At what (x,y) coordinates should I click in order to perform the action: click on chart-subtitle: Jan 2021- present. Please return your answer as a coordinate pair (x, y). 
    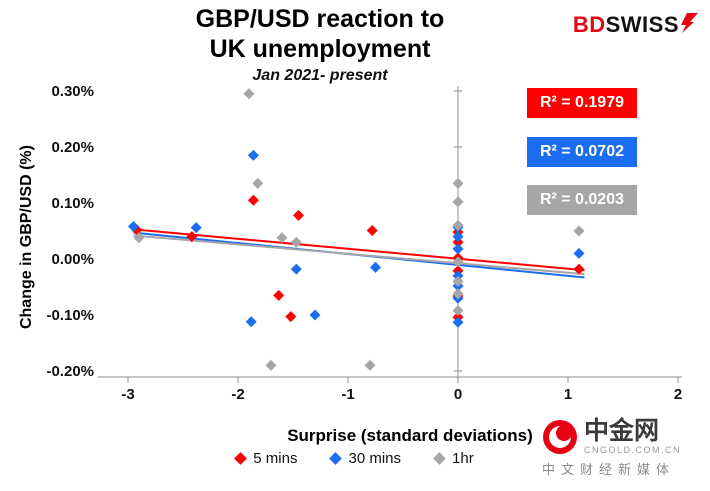
    Looking at the image, I should click on (320, 75).